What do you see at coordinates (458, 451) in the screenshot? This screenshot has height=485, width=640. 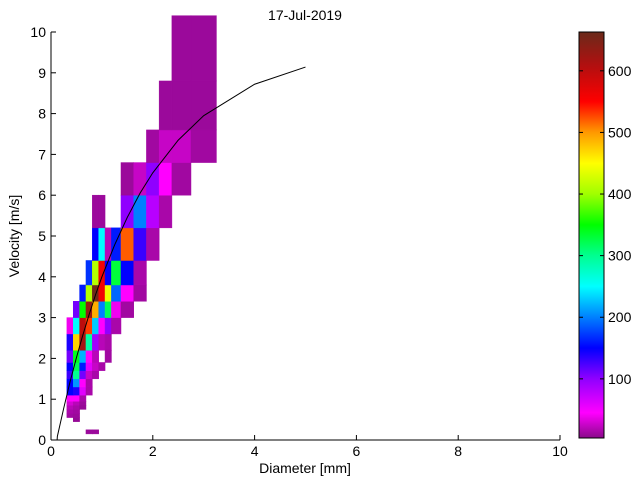 I see `x-tick-label: 8` at bounding box center [458, 451].